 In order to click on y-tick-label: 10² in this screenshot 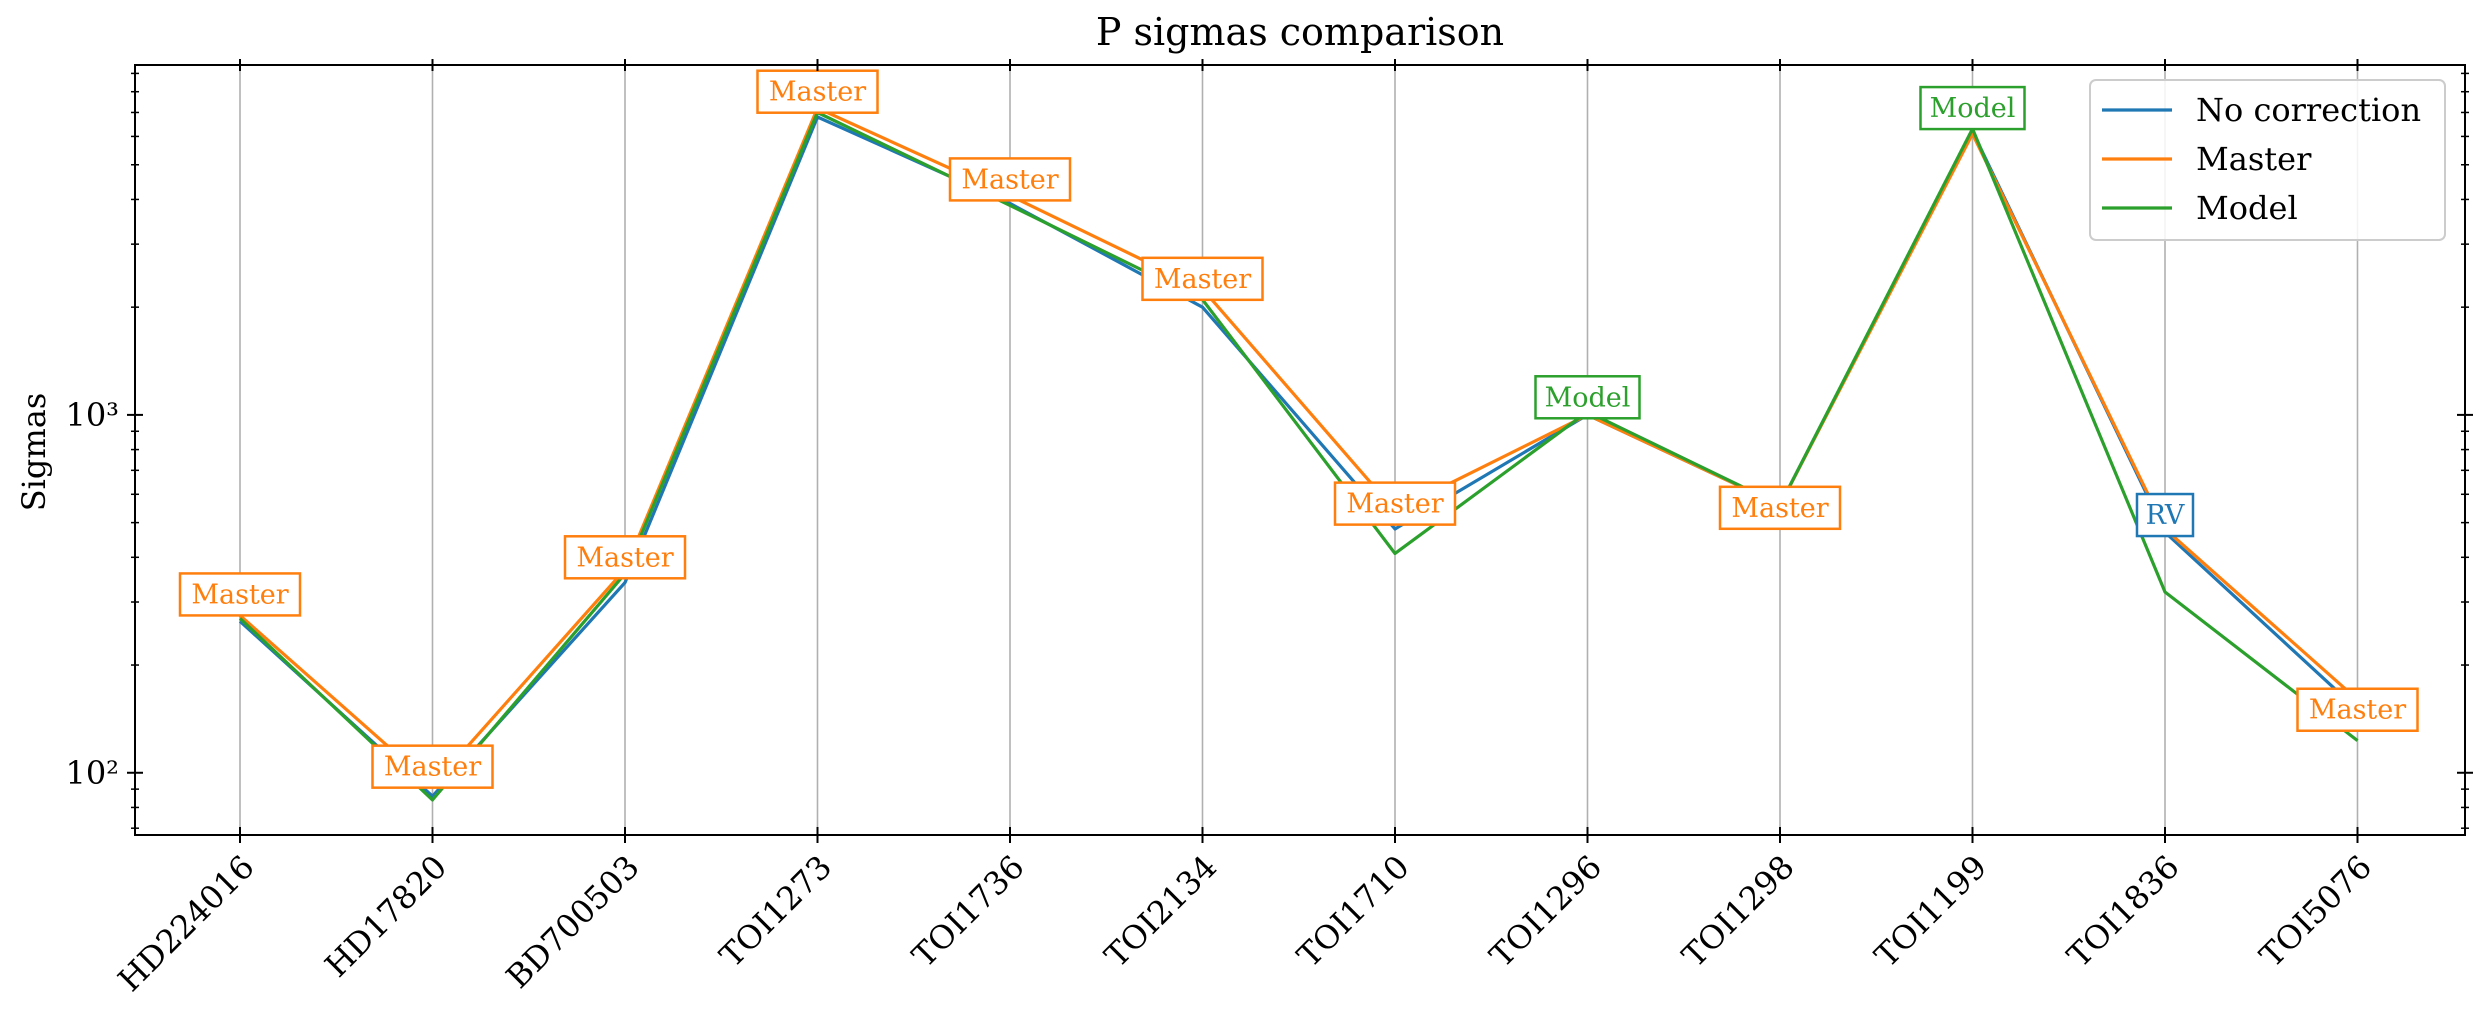, I will do `click(92, 773)`.